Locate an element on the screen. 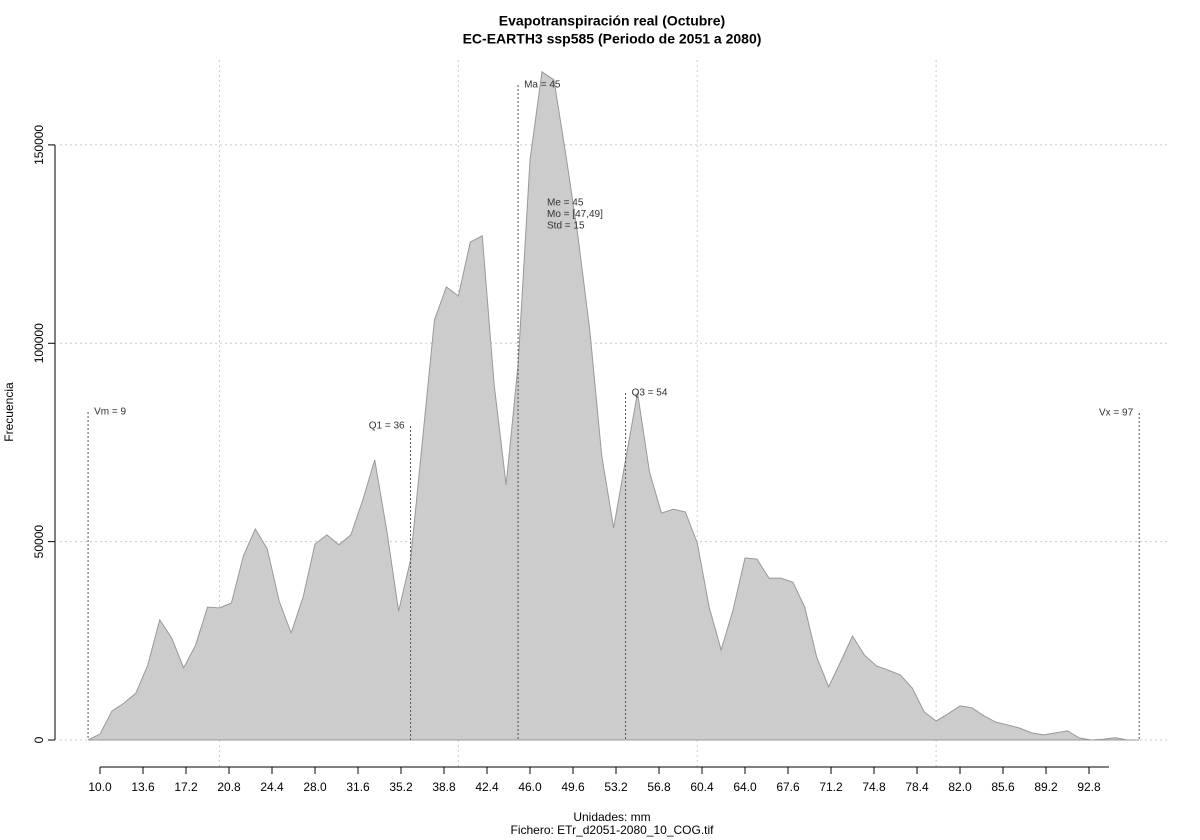  x-tick-label: 92.8 is located at coordinates (1089, 787).